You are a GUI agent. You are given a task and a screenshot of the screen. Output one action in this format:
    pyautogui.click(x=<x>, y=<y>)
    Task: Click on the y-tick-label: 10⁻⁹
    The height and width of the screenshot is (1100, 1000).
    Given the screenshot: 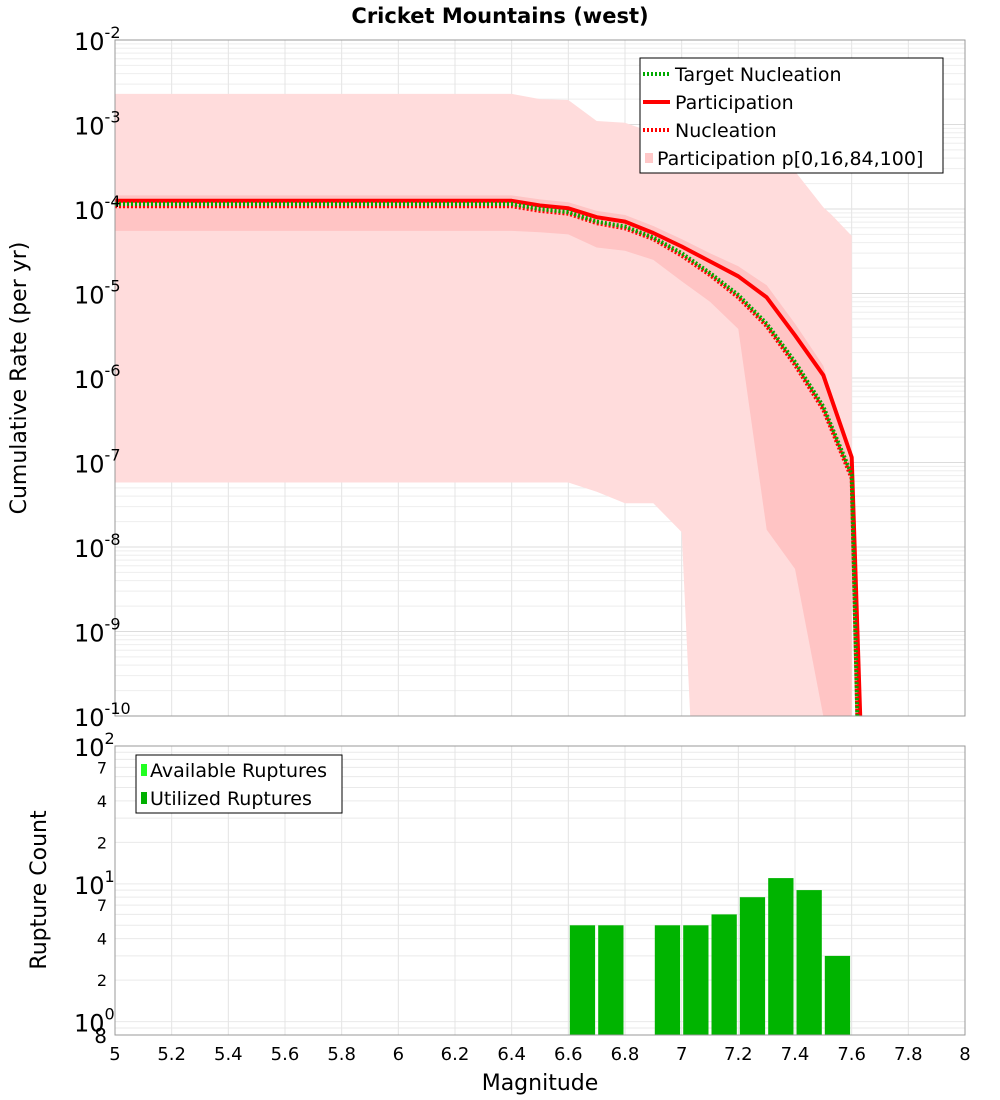 What is the action you would take?
    pyautogui.click(x=97, y=631)
    